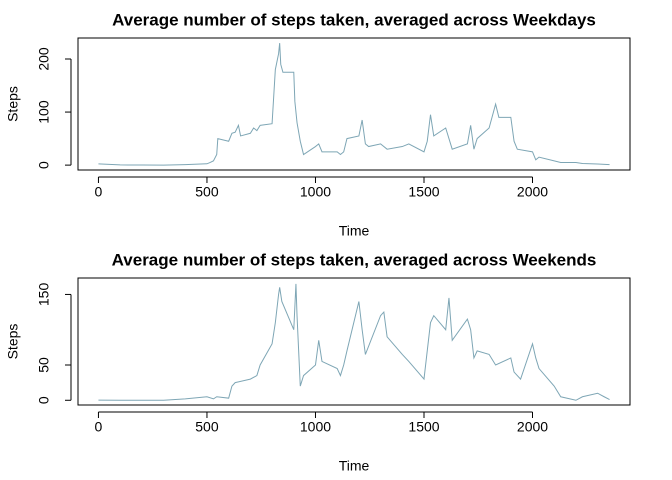  I want to click on y-tick-label: 50, so click(44, 365).